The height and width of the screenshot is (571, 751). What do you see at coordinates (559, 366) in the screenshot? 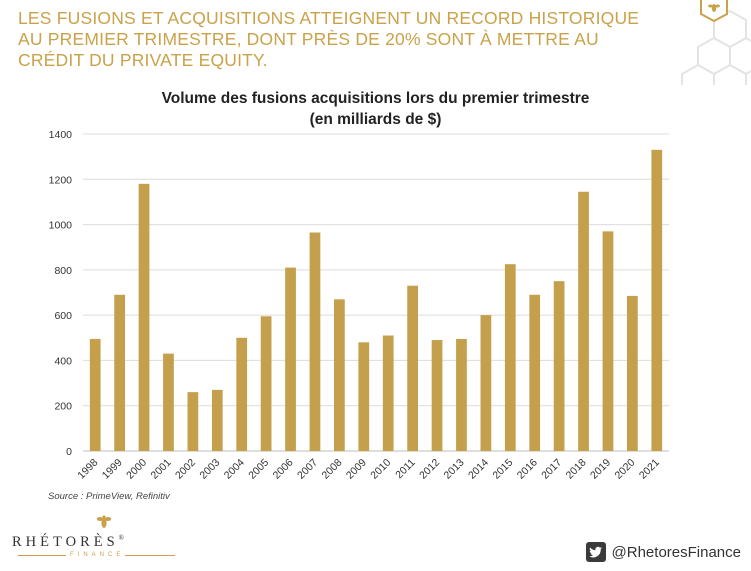
I see `bar-2017` at bounding box center [559, 366].